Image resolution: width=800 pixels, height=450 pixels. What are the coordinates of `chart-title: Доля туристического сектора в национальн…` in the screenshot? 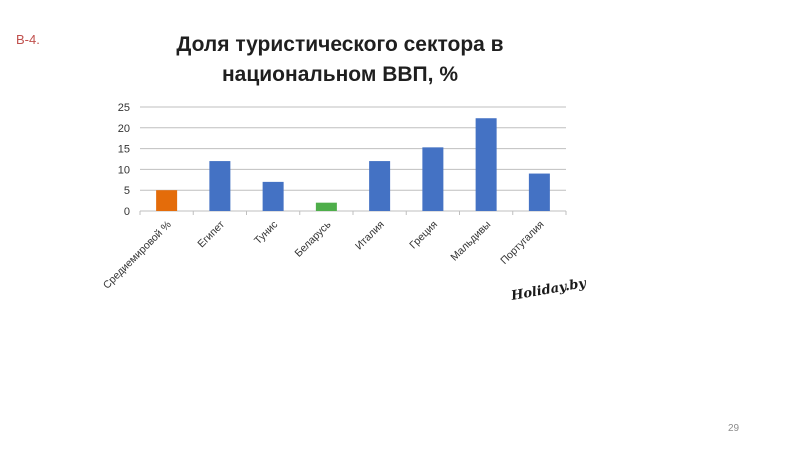 It's located at (340, 60).